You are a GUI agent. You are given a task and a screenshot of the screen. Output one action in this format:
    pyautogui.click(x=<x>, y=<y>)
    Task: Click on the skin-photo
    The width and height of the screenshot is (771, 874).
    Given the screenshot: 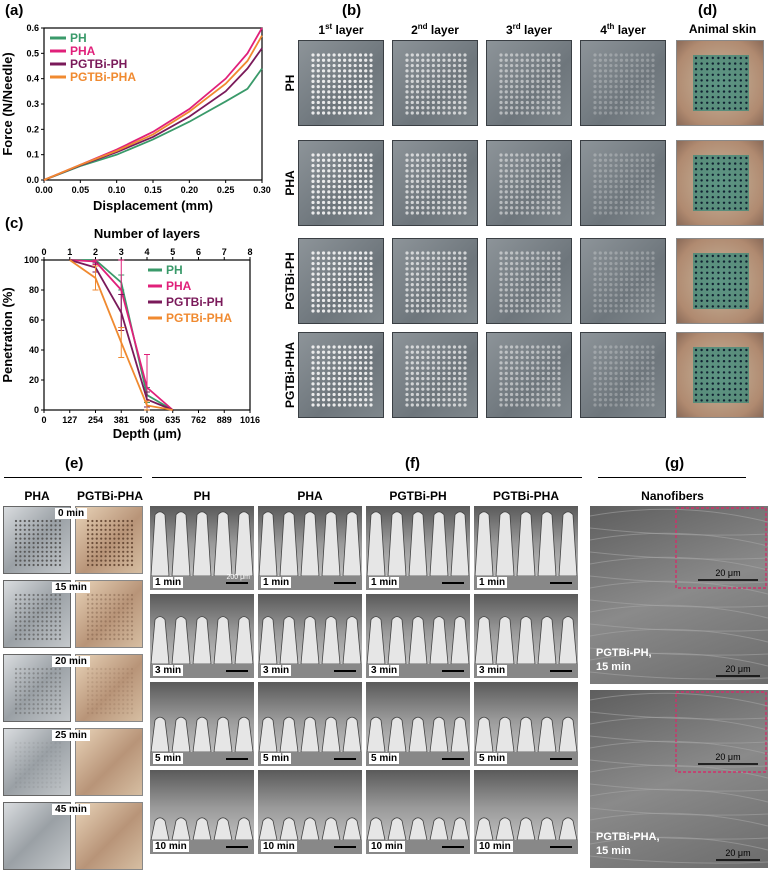 What is the action you would take?
    pyautogui.click(x=720, y=183)
    